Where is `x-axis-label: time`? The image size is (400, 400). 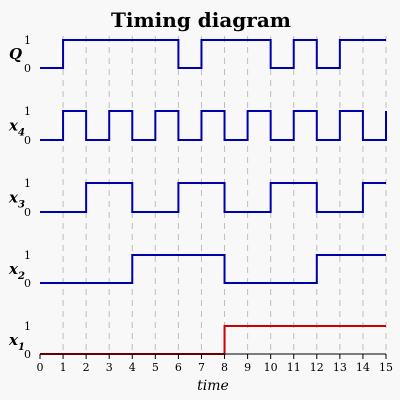 x-axis-label: time is located at coordinates (213, 386).